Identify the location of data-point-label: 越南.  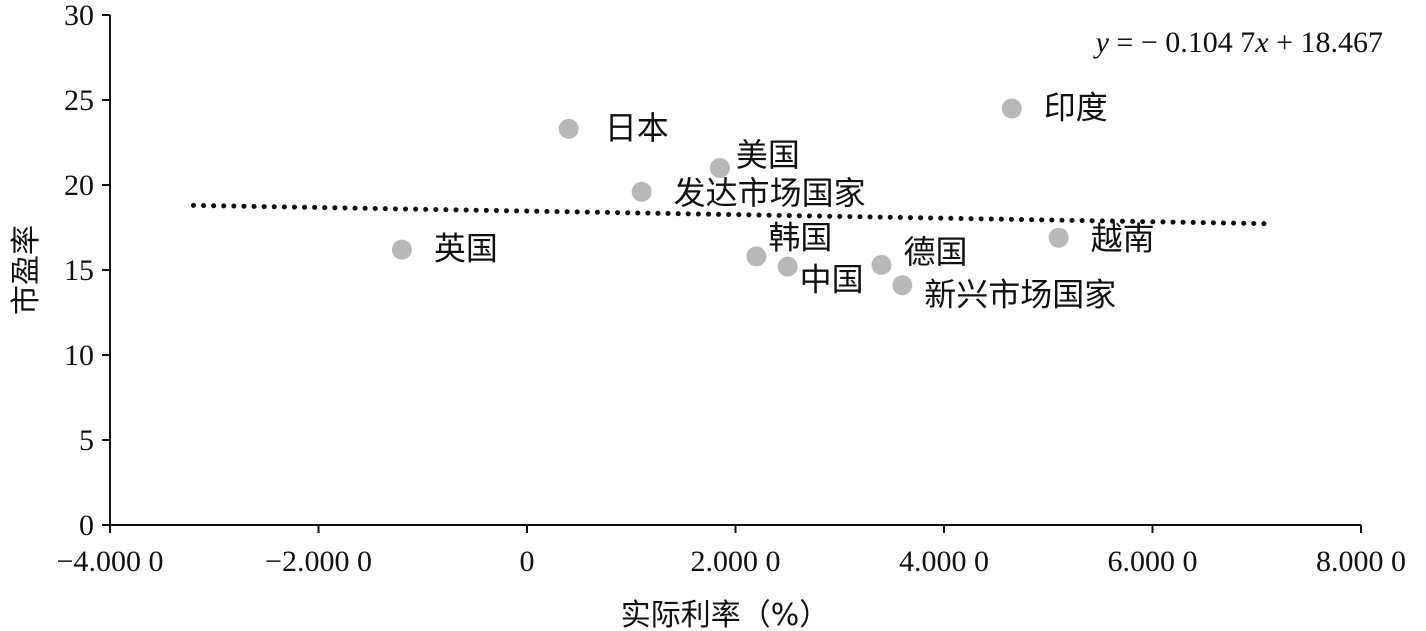
(1123, 239).